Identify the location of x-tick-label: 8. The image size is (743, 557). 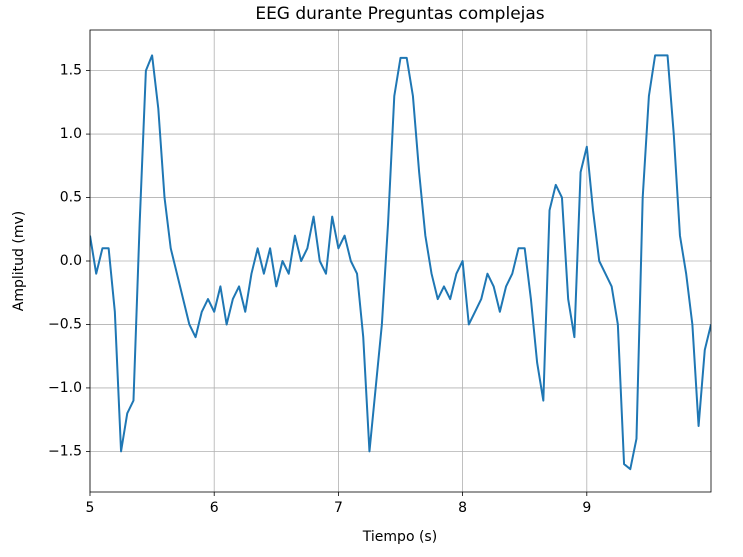
(462, 508).